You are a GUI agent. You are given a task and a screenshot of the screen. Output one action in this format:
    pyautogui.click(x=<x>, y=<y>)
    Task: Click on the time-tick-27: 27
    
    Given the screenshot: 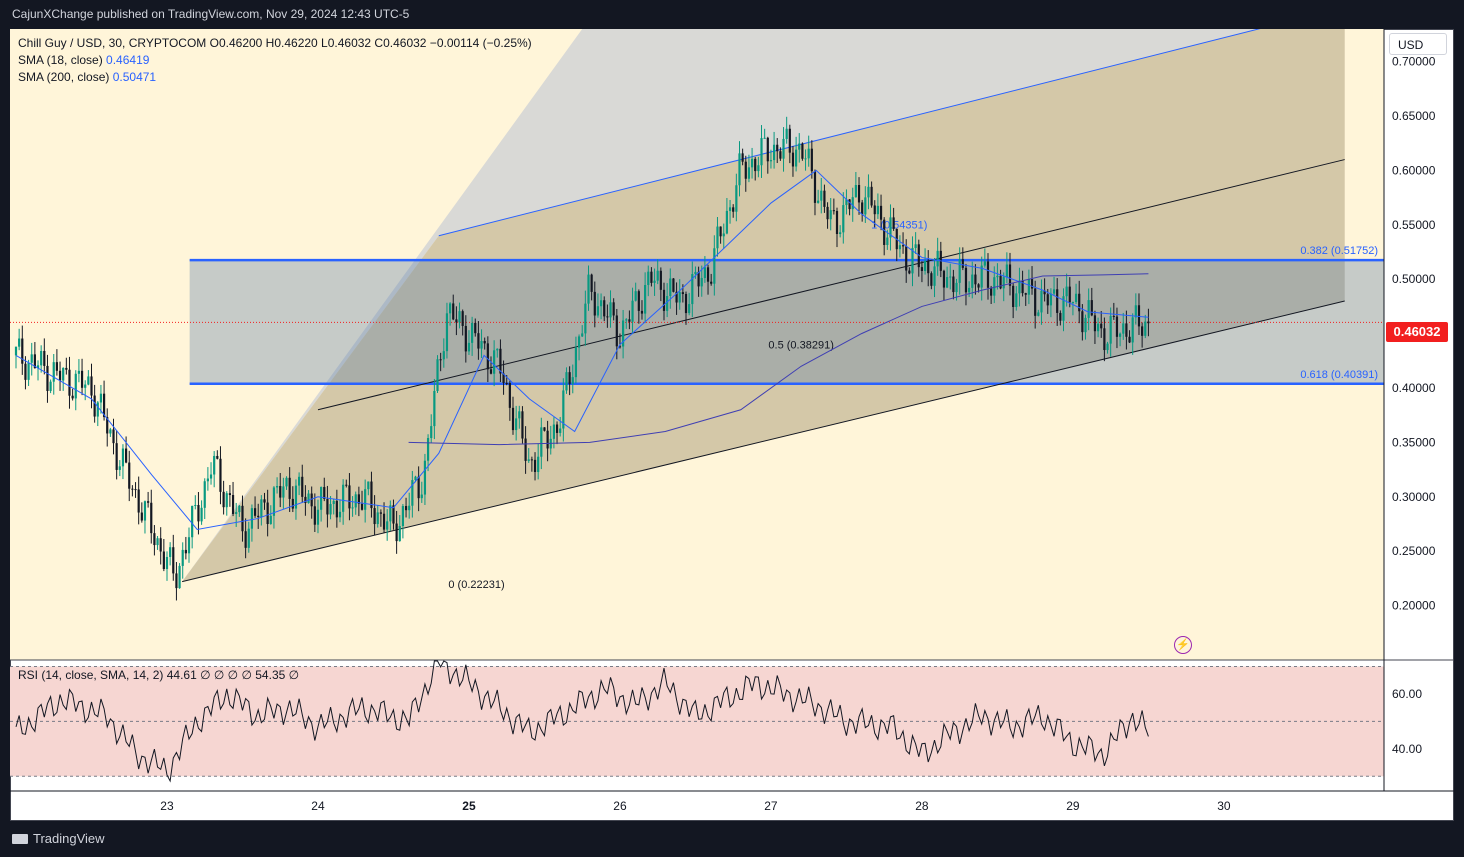 What is the action you would take?
    pyautogui.click(x=771, y=806)
    